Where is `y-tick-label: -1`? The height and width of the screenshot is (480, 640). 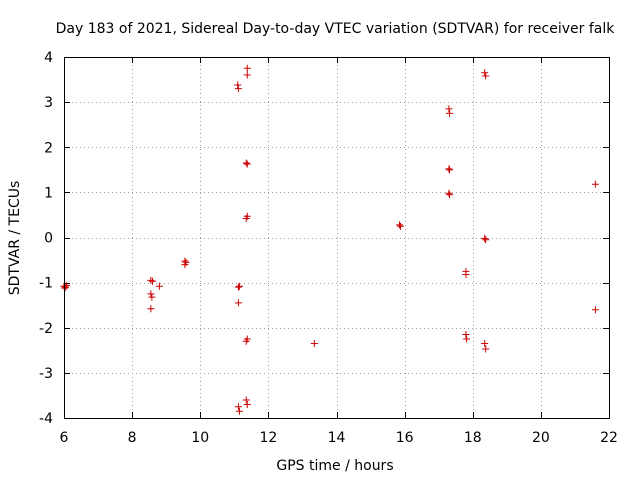
y-tick-label: -1 is located at coordinates (46, 284).